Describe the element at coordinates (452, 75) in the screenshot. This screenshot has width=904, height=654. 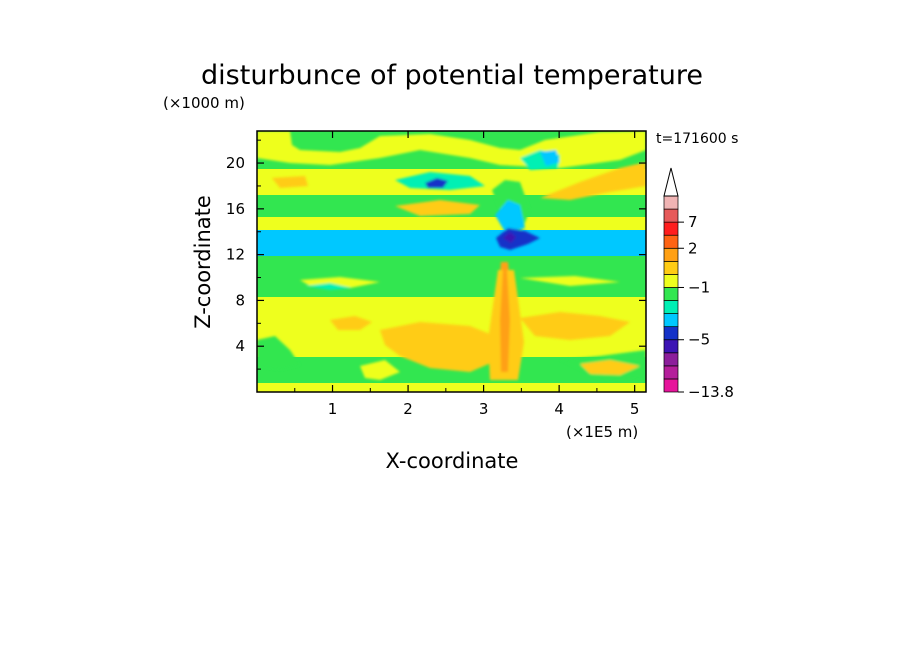
I see `chart-title: disturbunce of potential temperature` at that location.